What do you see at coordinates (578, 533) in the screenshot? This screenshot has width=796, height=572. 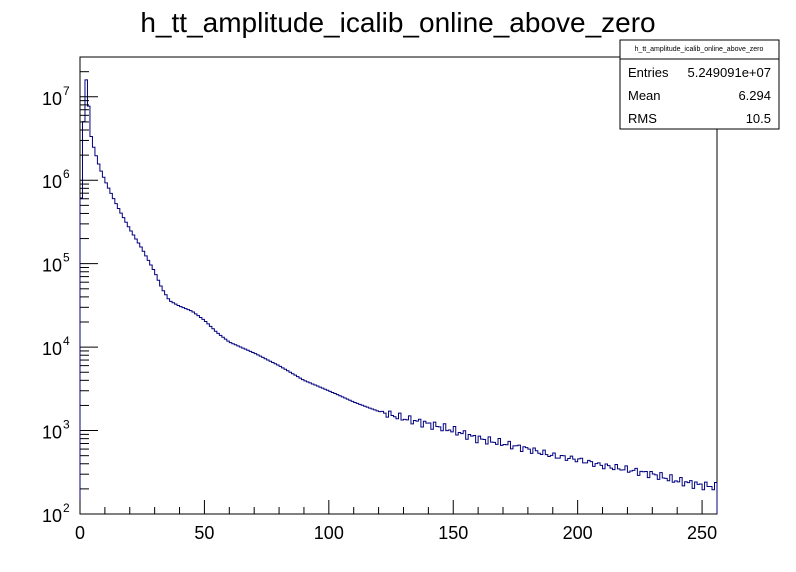 I see `x-tick-label: 200` at bounding box center [578, 533].